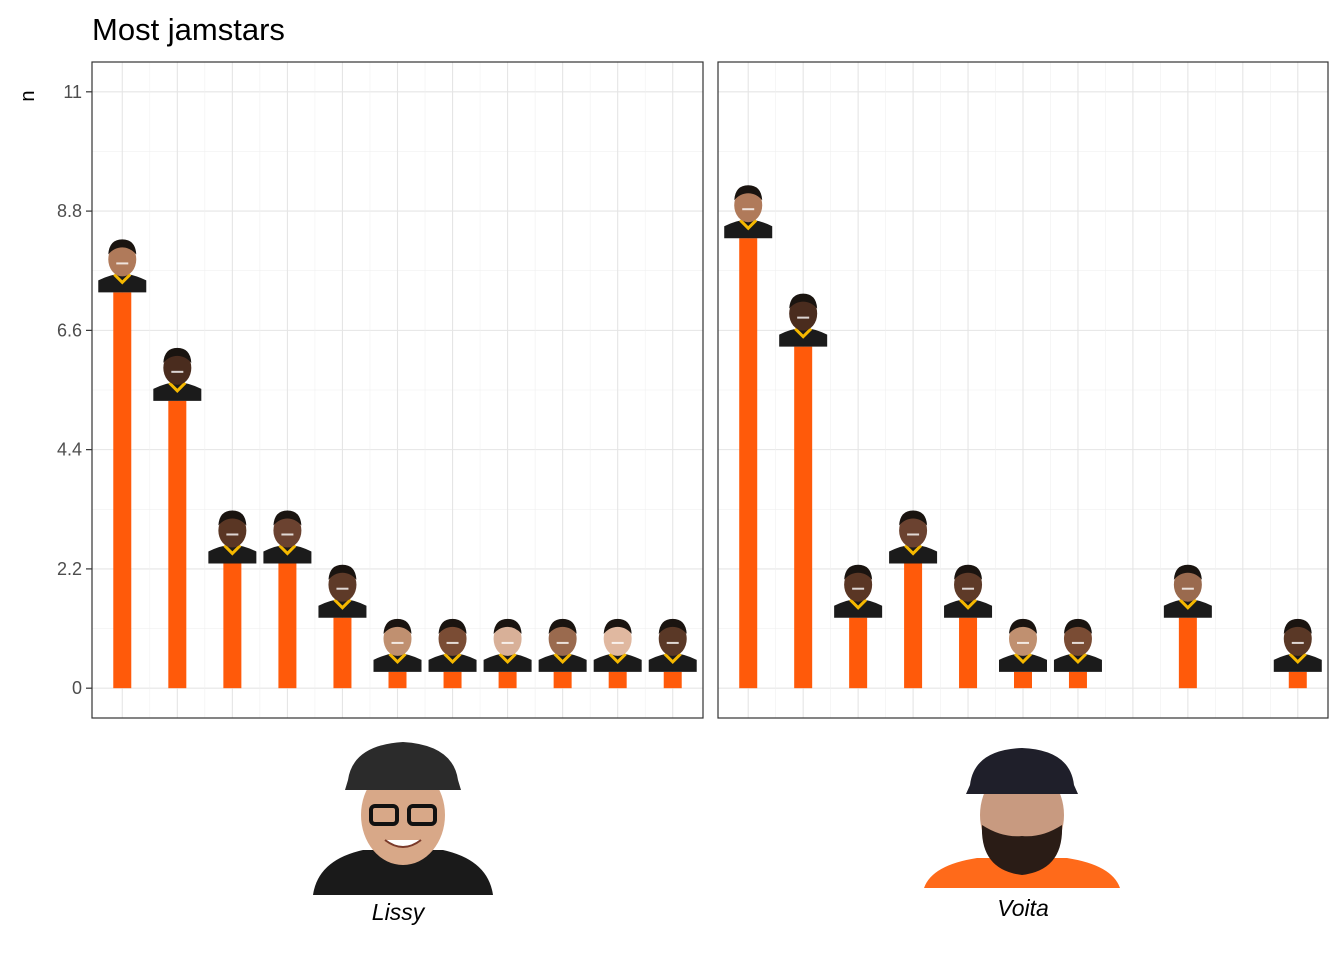 The height and width of the screenshot is (960, 1344). Describe the element at coordinates (403, 818) in the screenshot. I see `lissy-avatar` at that location.